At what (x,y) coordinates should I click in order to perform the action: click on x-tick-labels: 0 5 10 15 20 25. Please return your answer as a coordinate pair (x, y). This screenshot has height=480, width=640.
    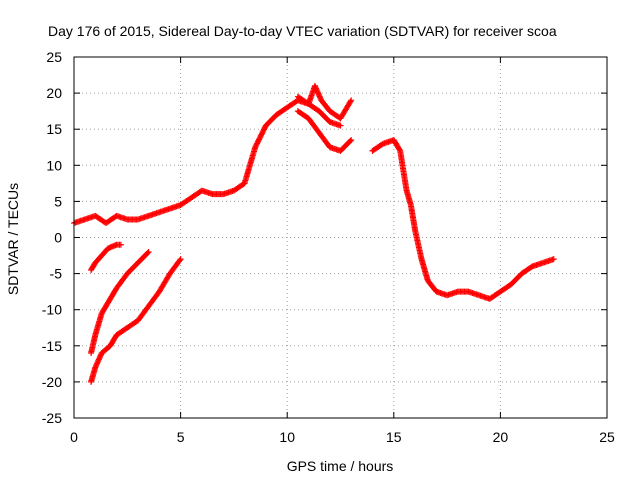
    Looking at the image, I should click on (342, 437).